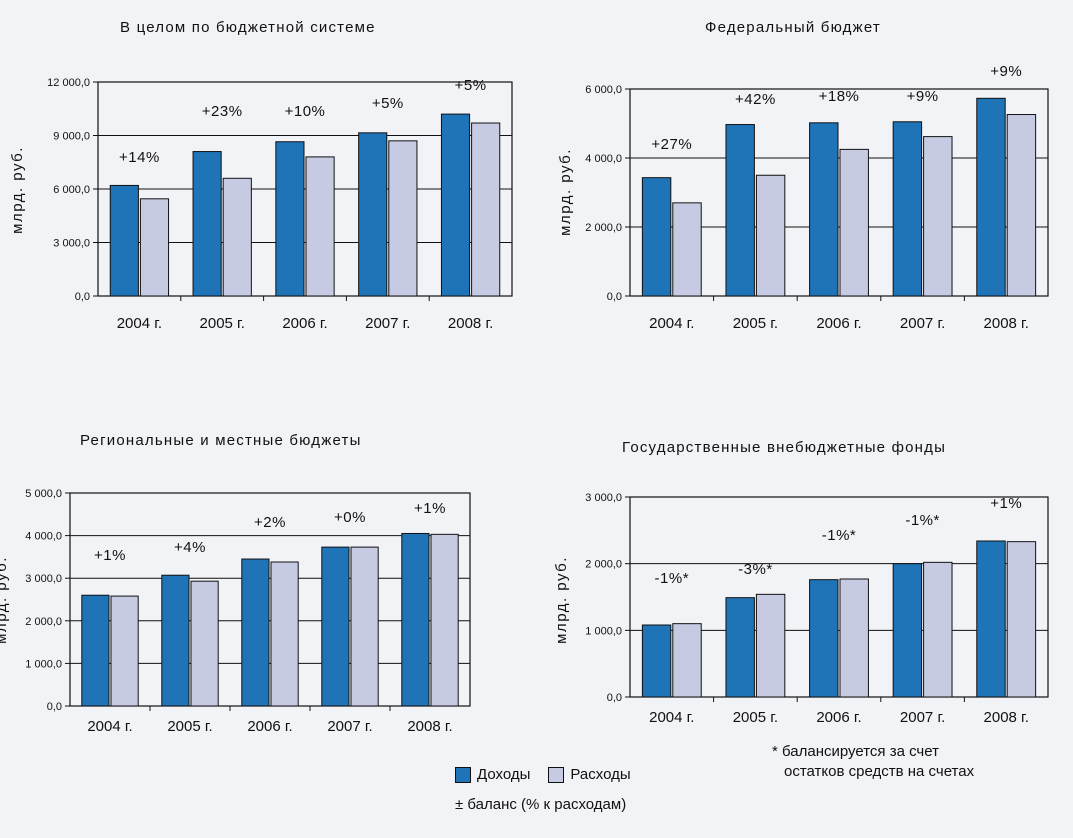  I want to click on legend-swatch-revenue, so click(463, 774).